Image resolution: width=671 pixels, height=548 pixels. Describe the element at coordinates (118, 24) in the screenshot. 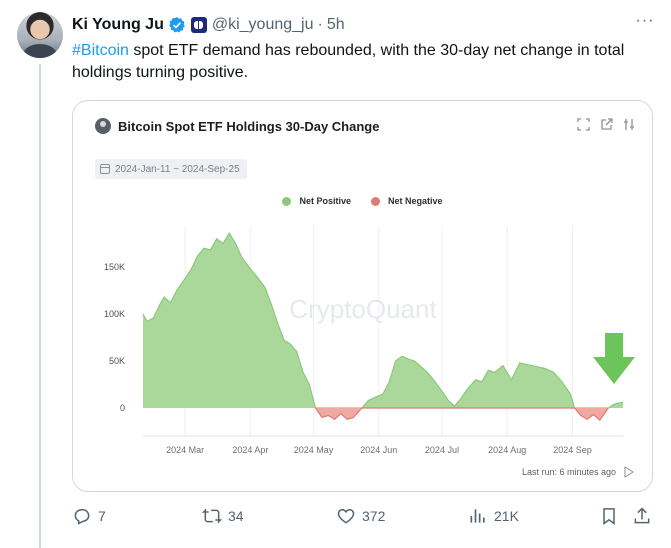

I see `author-name: Ki Young Ju` at that location.